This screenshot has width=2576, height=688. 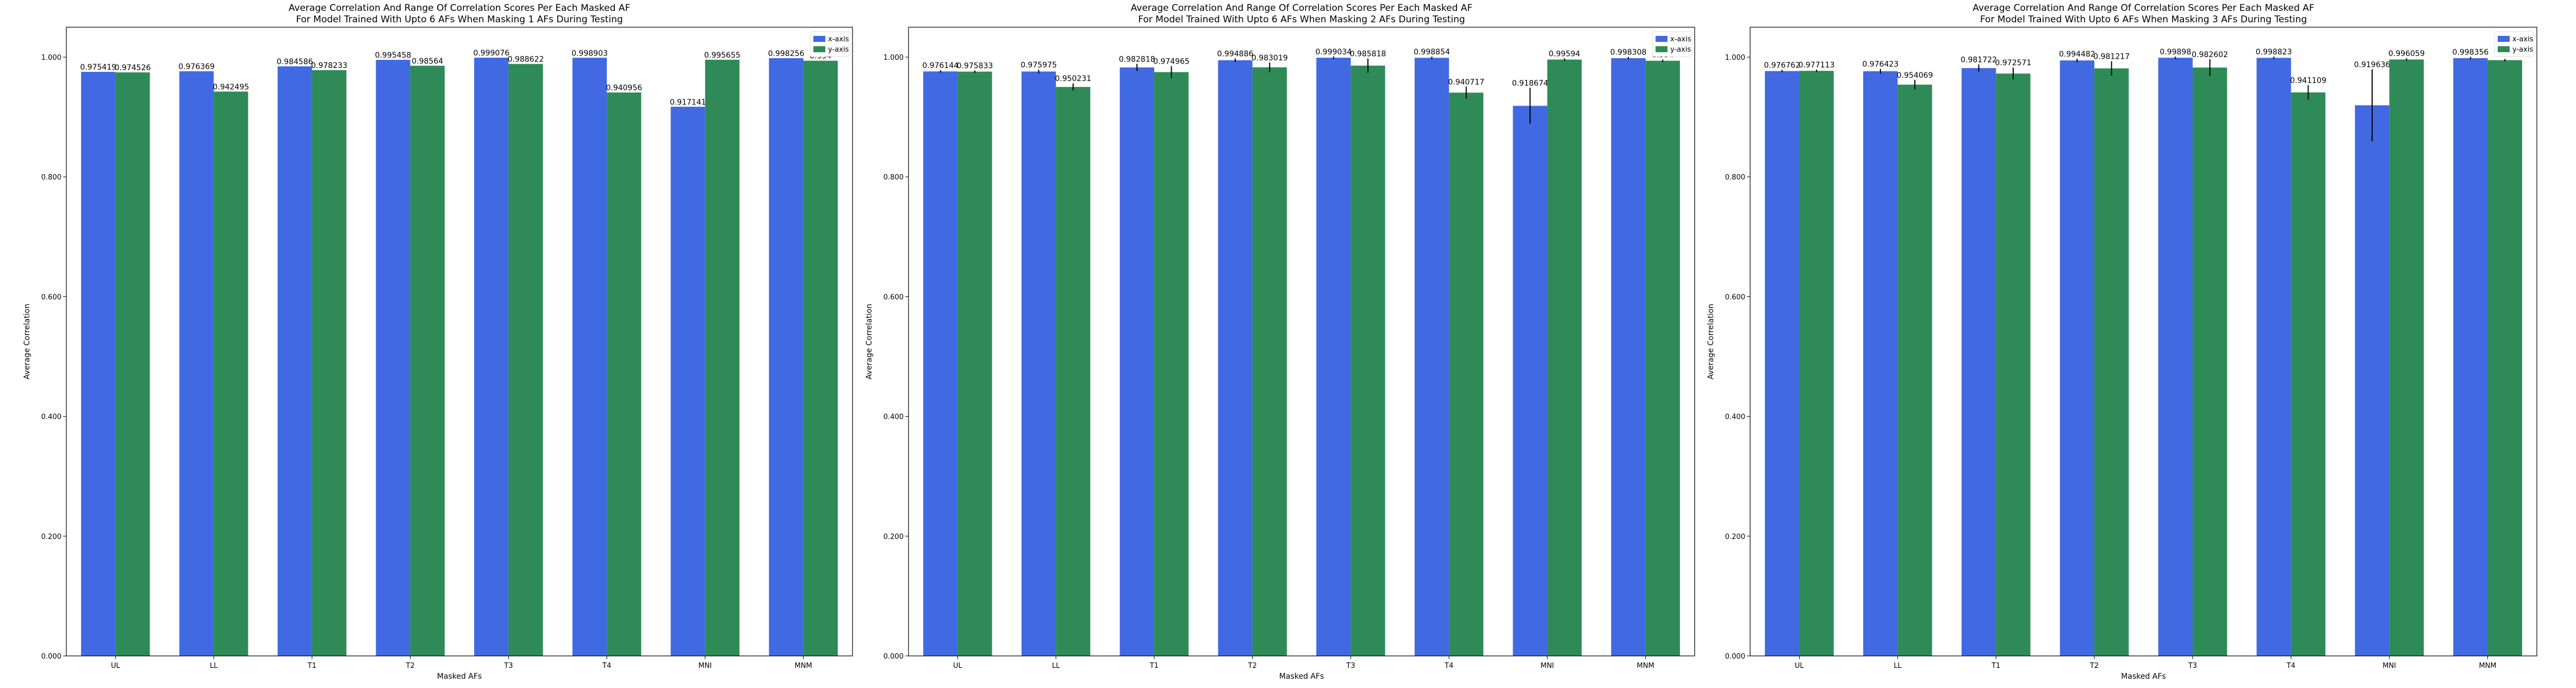 I want to click on data-label: 0.942495, so click(x=231, y=87).